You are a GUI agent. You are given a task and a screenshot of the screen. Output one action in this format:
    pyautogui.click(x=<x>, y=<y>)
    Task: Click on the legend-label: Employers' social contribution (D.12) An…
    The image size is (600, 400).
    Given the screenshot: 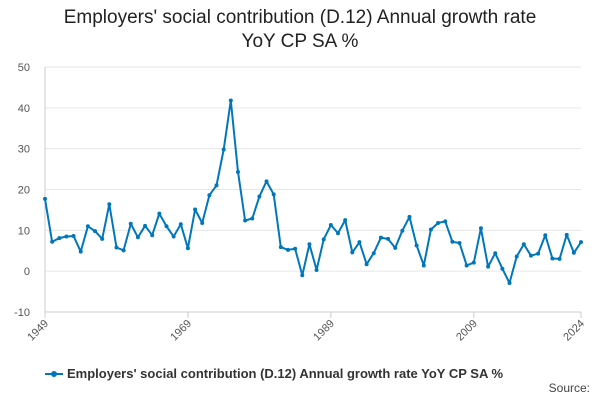 What is the action you would take?
    pyautogui.click(x=285, y=373)
    